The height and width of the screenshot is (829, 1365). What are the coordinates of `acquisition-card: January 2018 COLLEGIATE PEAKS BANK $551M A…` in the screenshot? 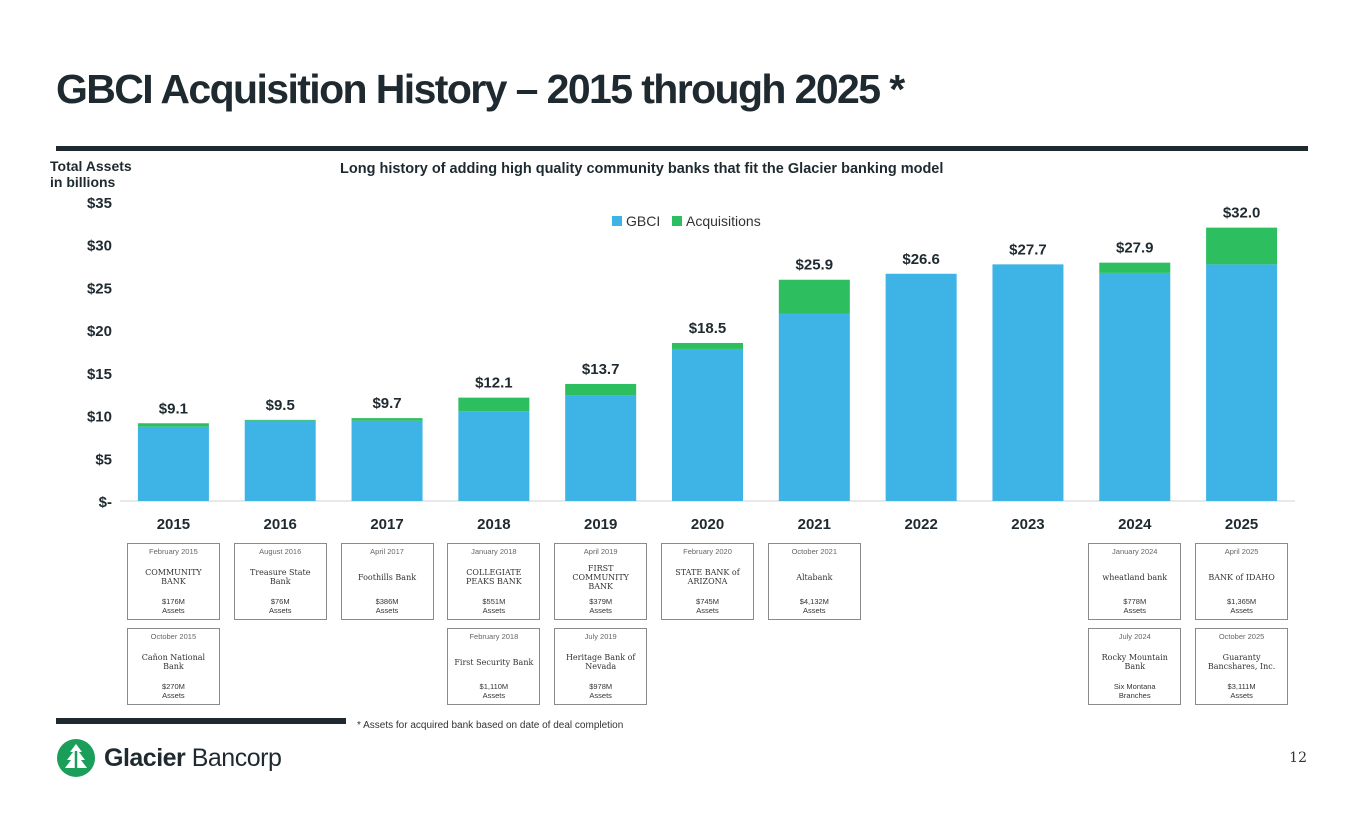 It's located at (494, 581).